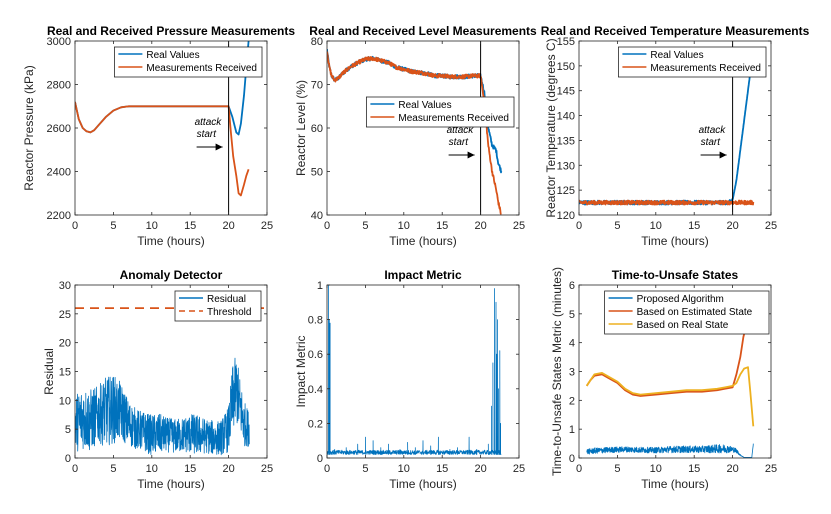 The height and width of the screenshot is (514, 831). I want to click on y-tick-label: 130, so click(566, 166).